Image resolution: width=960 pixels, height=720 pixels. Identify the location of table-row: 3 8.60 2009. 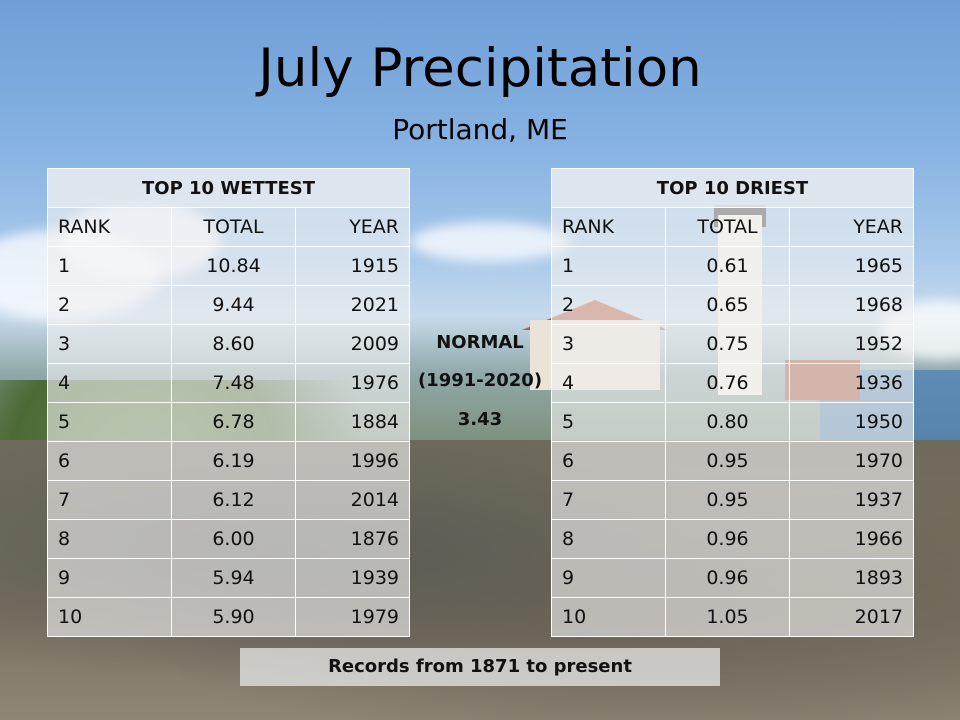
(228, 344).